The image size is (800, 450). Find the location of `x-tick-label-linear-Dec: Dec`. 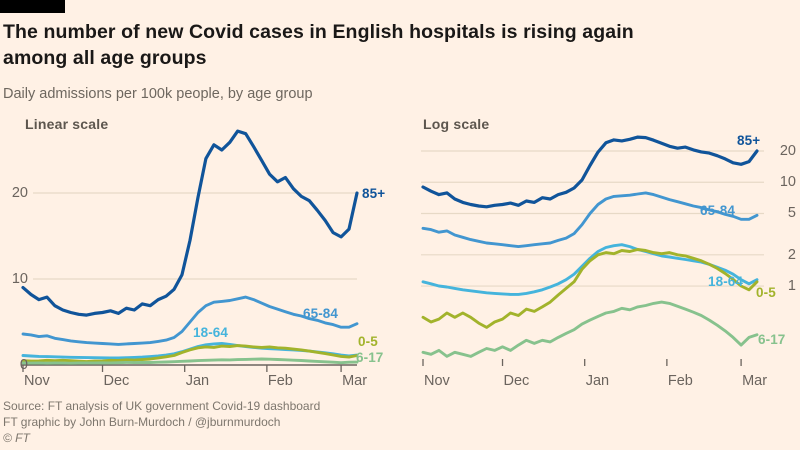

x-tick-label-linear-Dec: Dec is located at coordinates (116, 381).